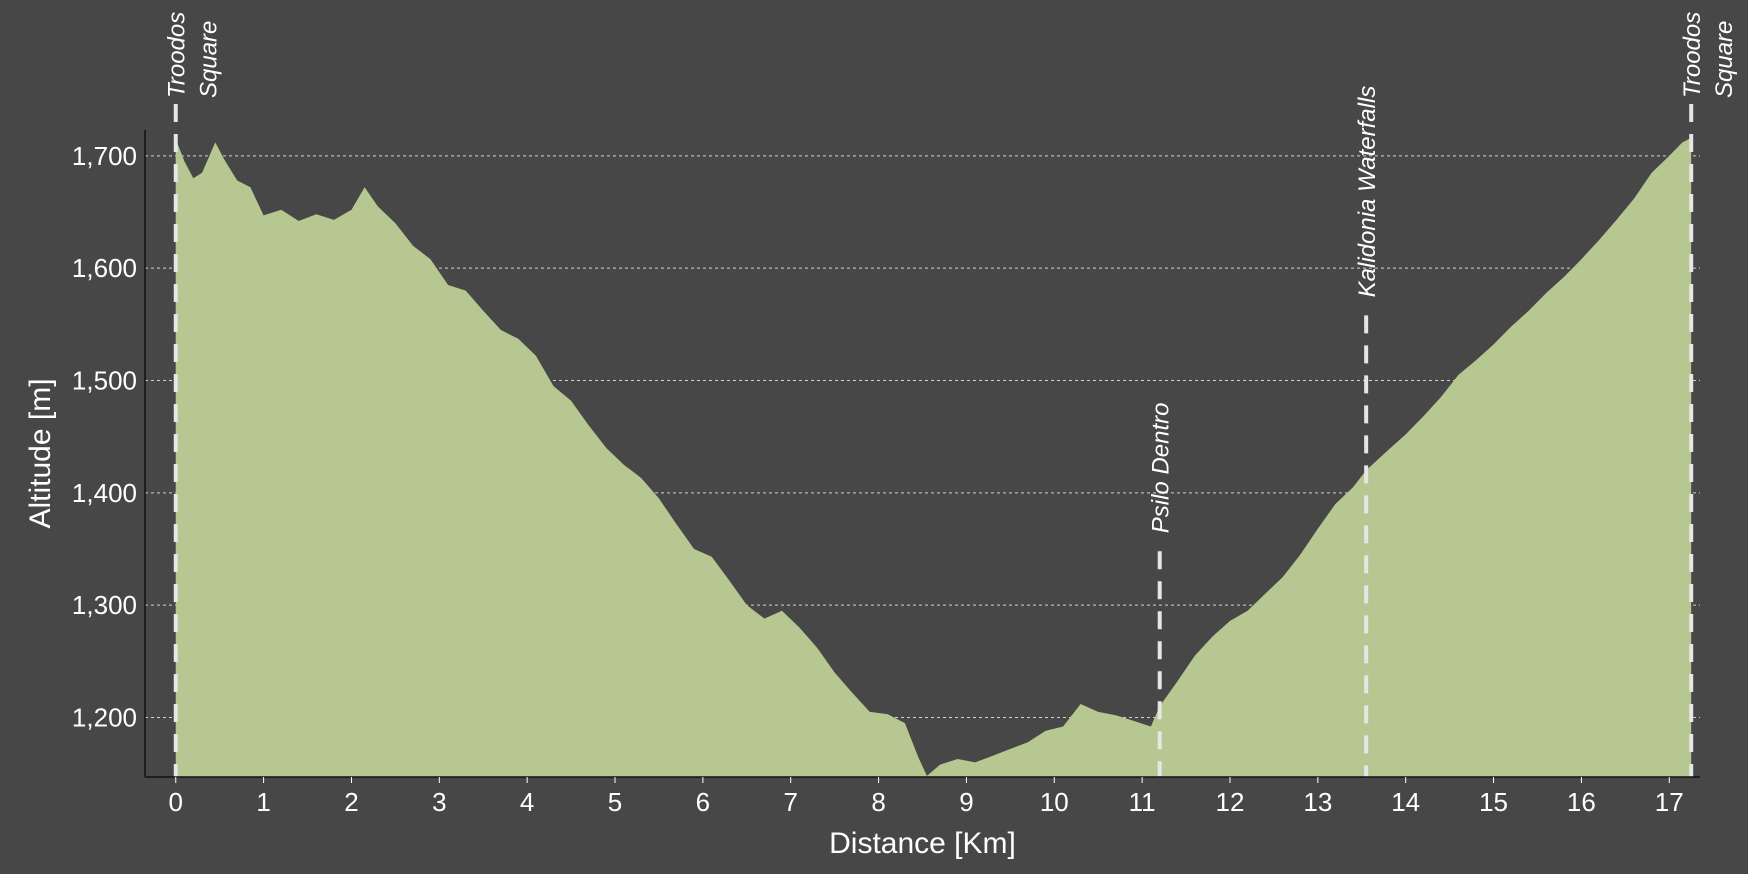 This screenshot has width=1748, height=874. I want to click on y-tick-label-1500: 1,500, so click(104, 380).